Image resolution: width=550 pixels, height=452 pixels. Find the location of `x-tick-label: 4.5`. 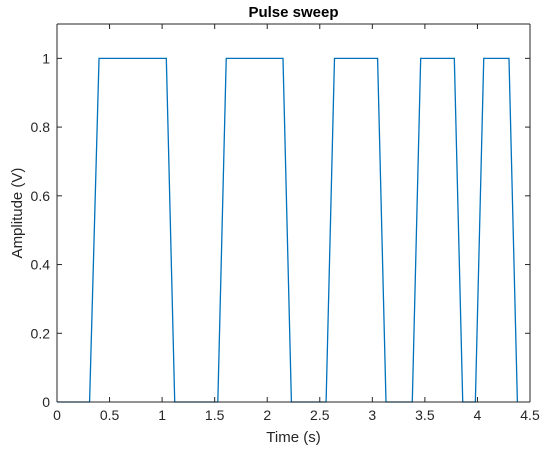

x-tick-label: 4.5 is located at coordinates (530, 415).